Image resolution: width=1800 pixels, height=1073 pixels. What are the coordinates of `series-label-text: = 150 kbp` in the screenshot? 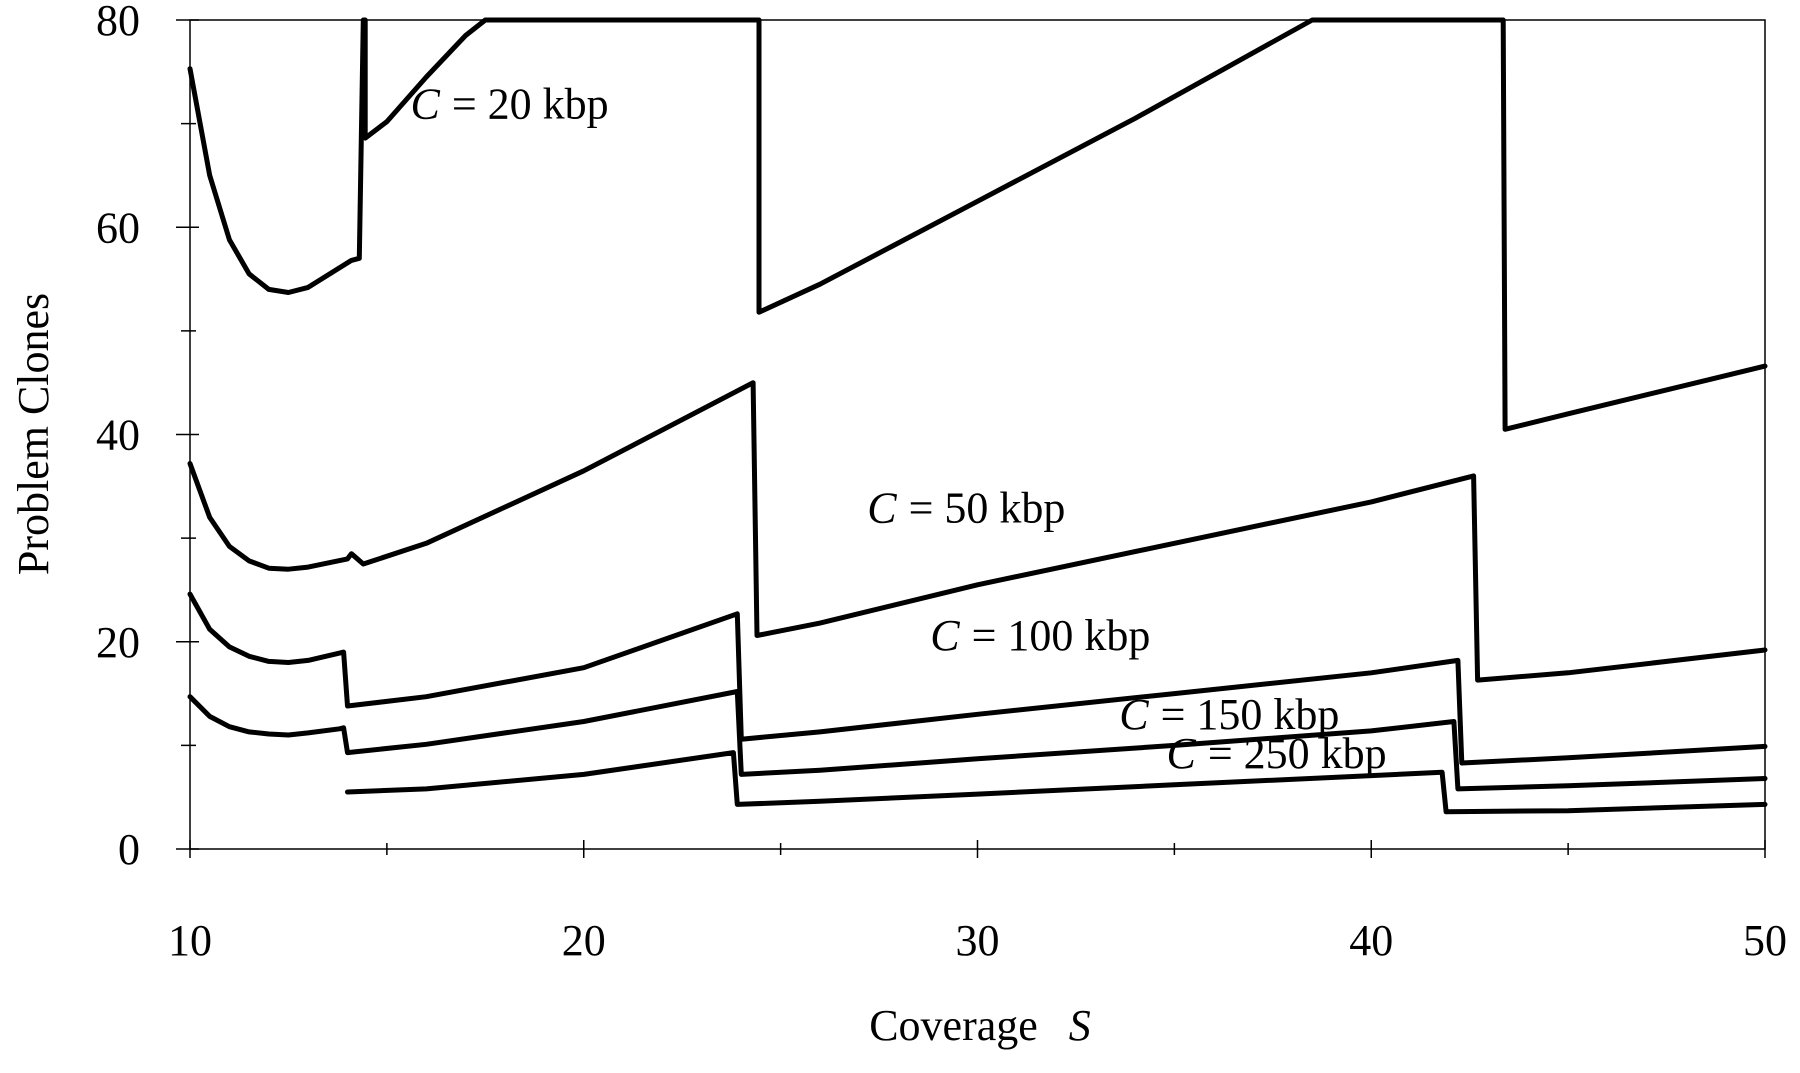 It's located at (1250, 714).